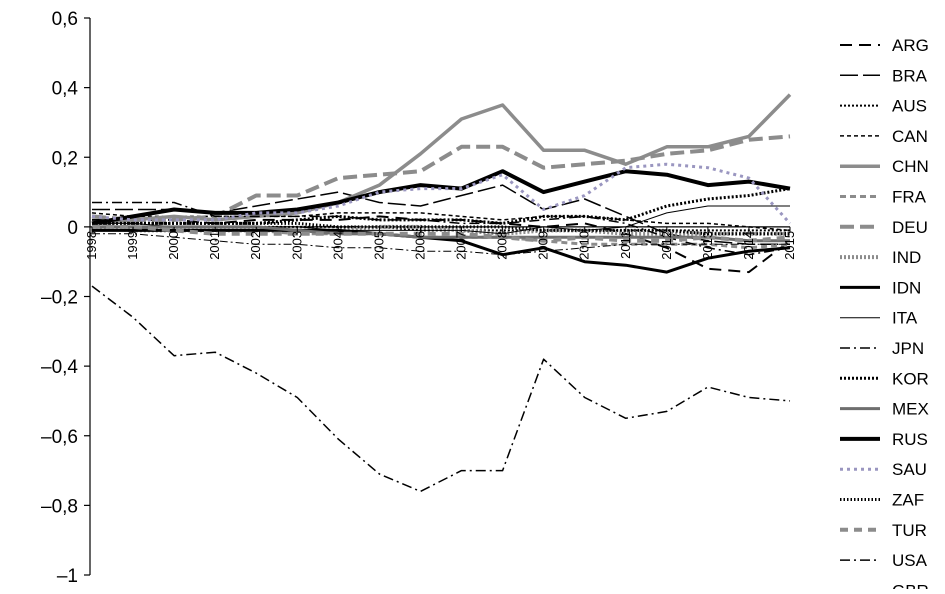 This screenshot has width=945, height=594. I want to click on x-tick-label: 2002, so click(255, 245).